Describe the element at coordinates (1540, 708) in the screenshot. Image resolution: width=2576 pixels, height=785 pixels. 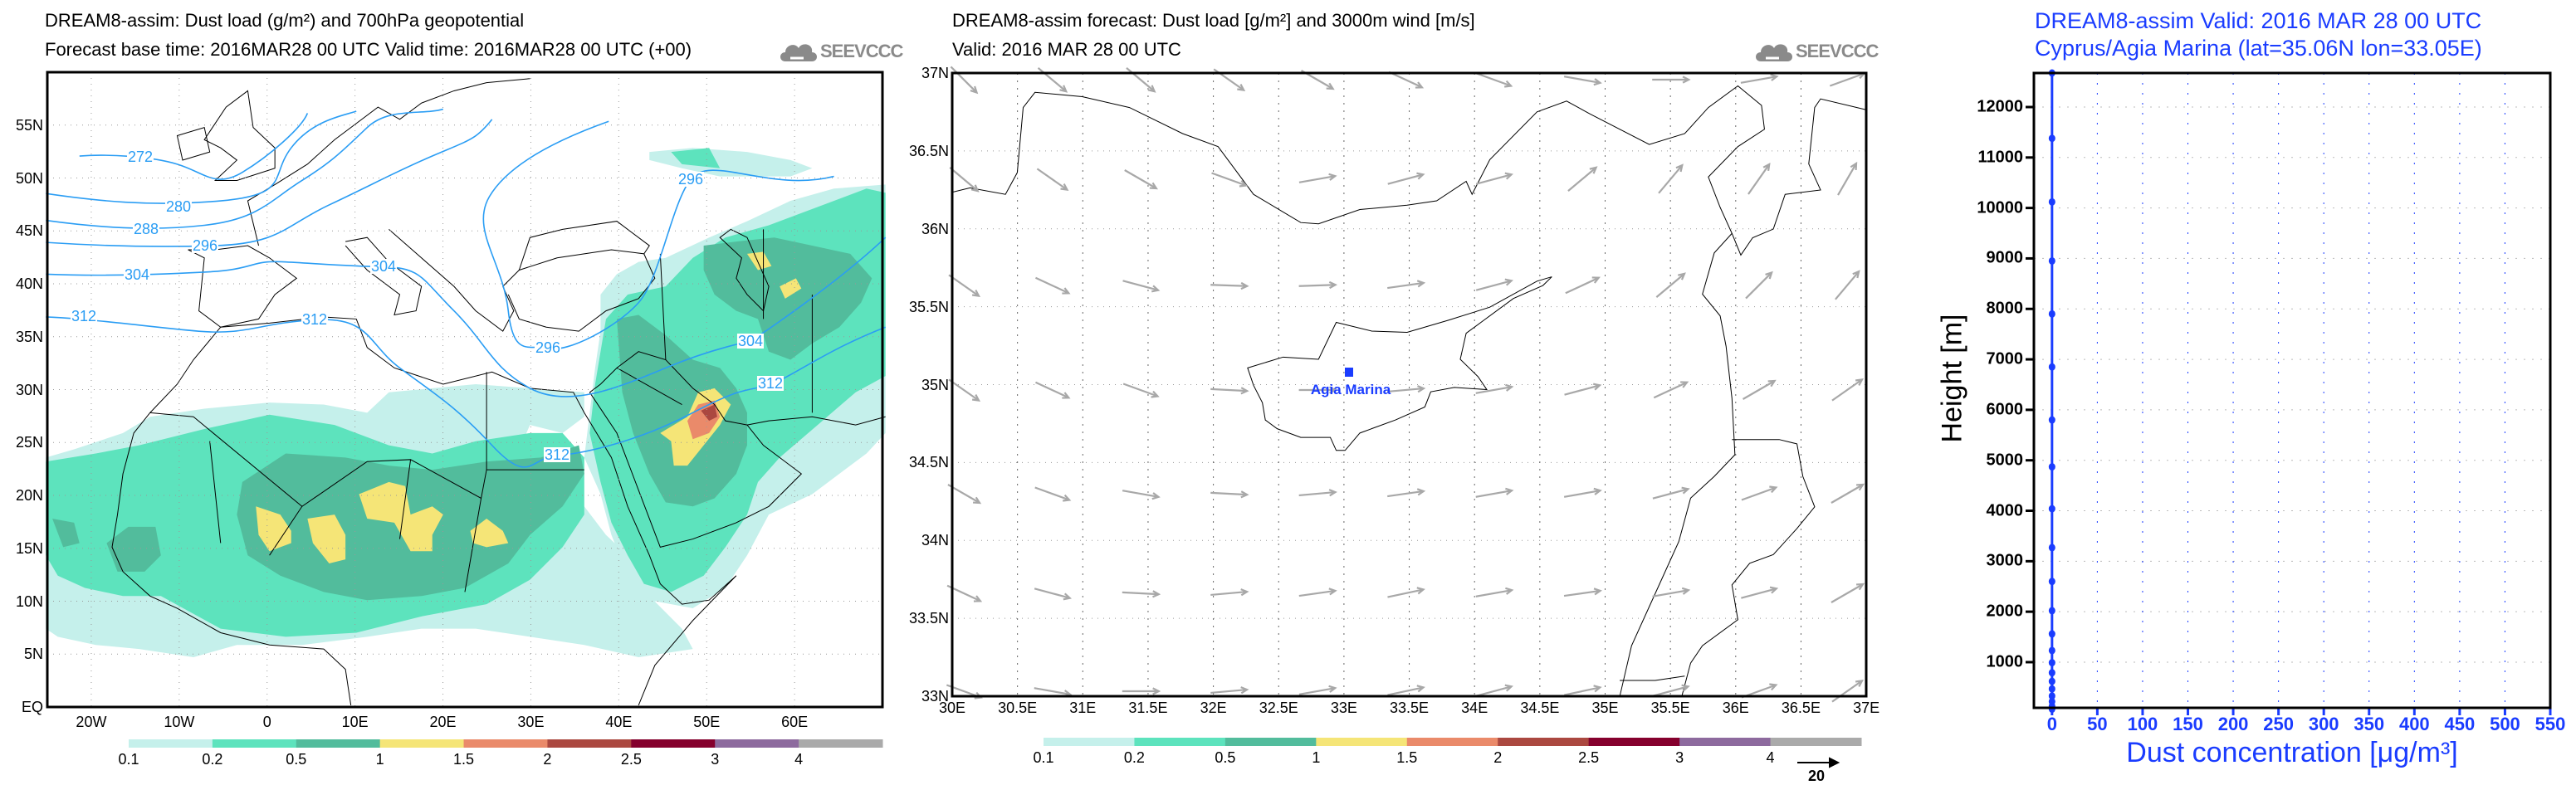
I see `lon-label: 34.5E` at that location.